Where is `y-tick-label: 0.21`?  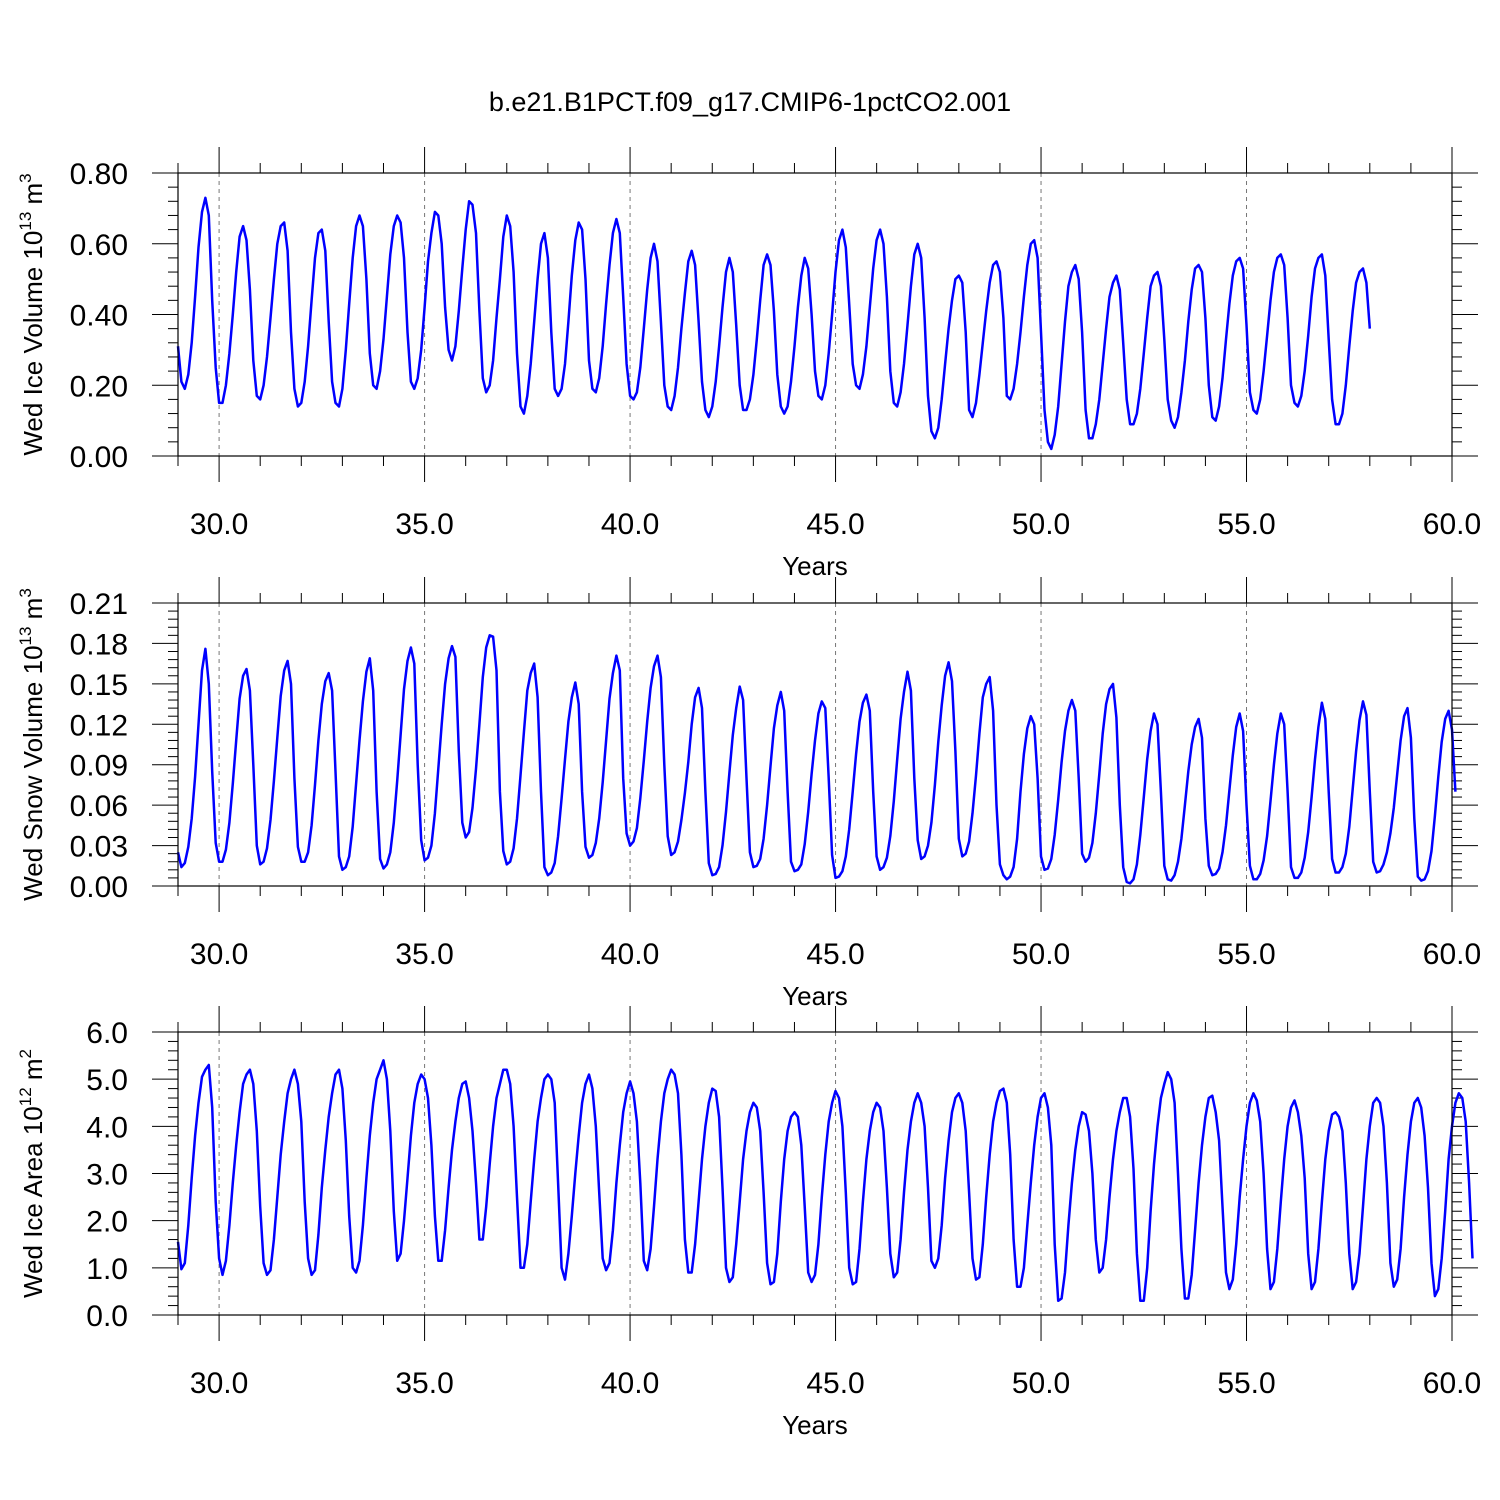 y-tick-label: 0.21 is located at coordinates (99, 604).